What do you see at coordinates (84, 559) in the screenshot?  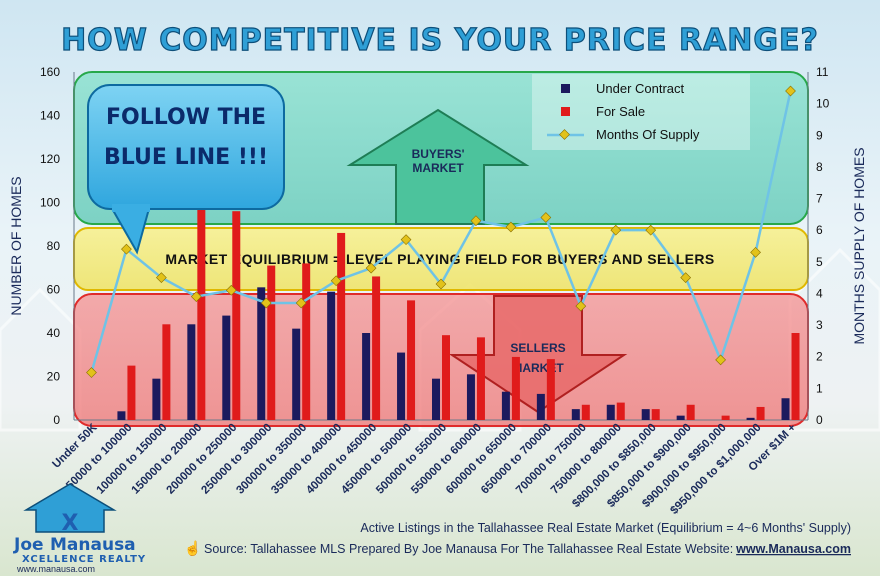 I see `logo-tagline: XCELLENCE REALTY` at bounding box center [84, 559].